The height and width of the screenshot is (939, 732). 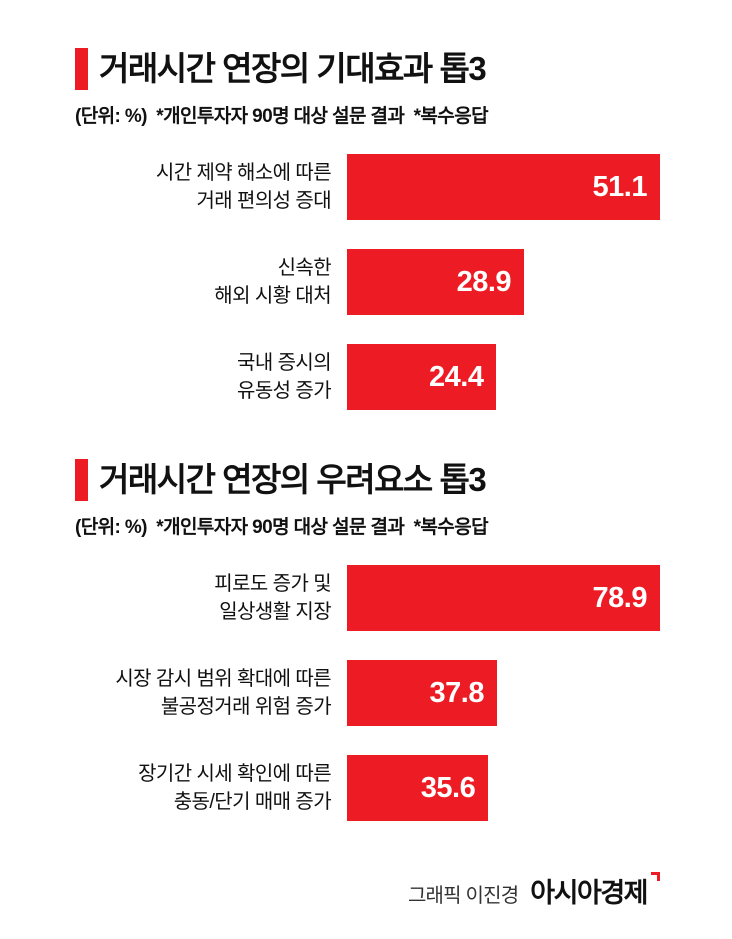 I want to click on category-label-line: 신속한, so click(x=304, y=268).